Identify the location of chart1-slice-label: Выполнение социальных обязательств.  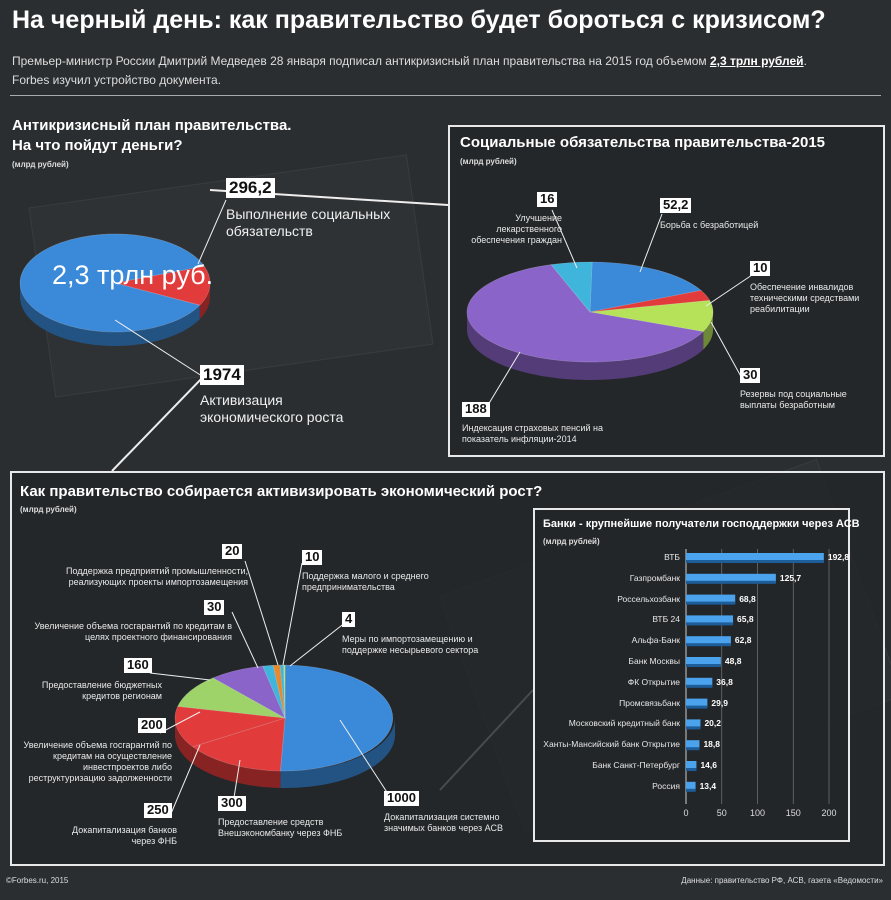
(308, 222).